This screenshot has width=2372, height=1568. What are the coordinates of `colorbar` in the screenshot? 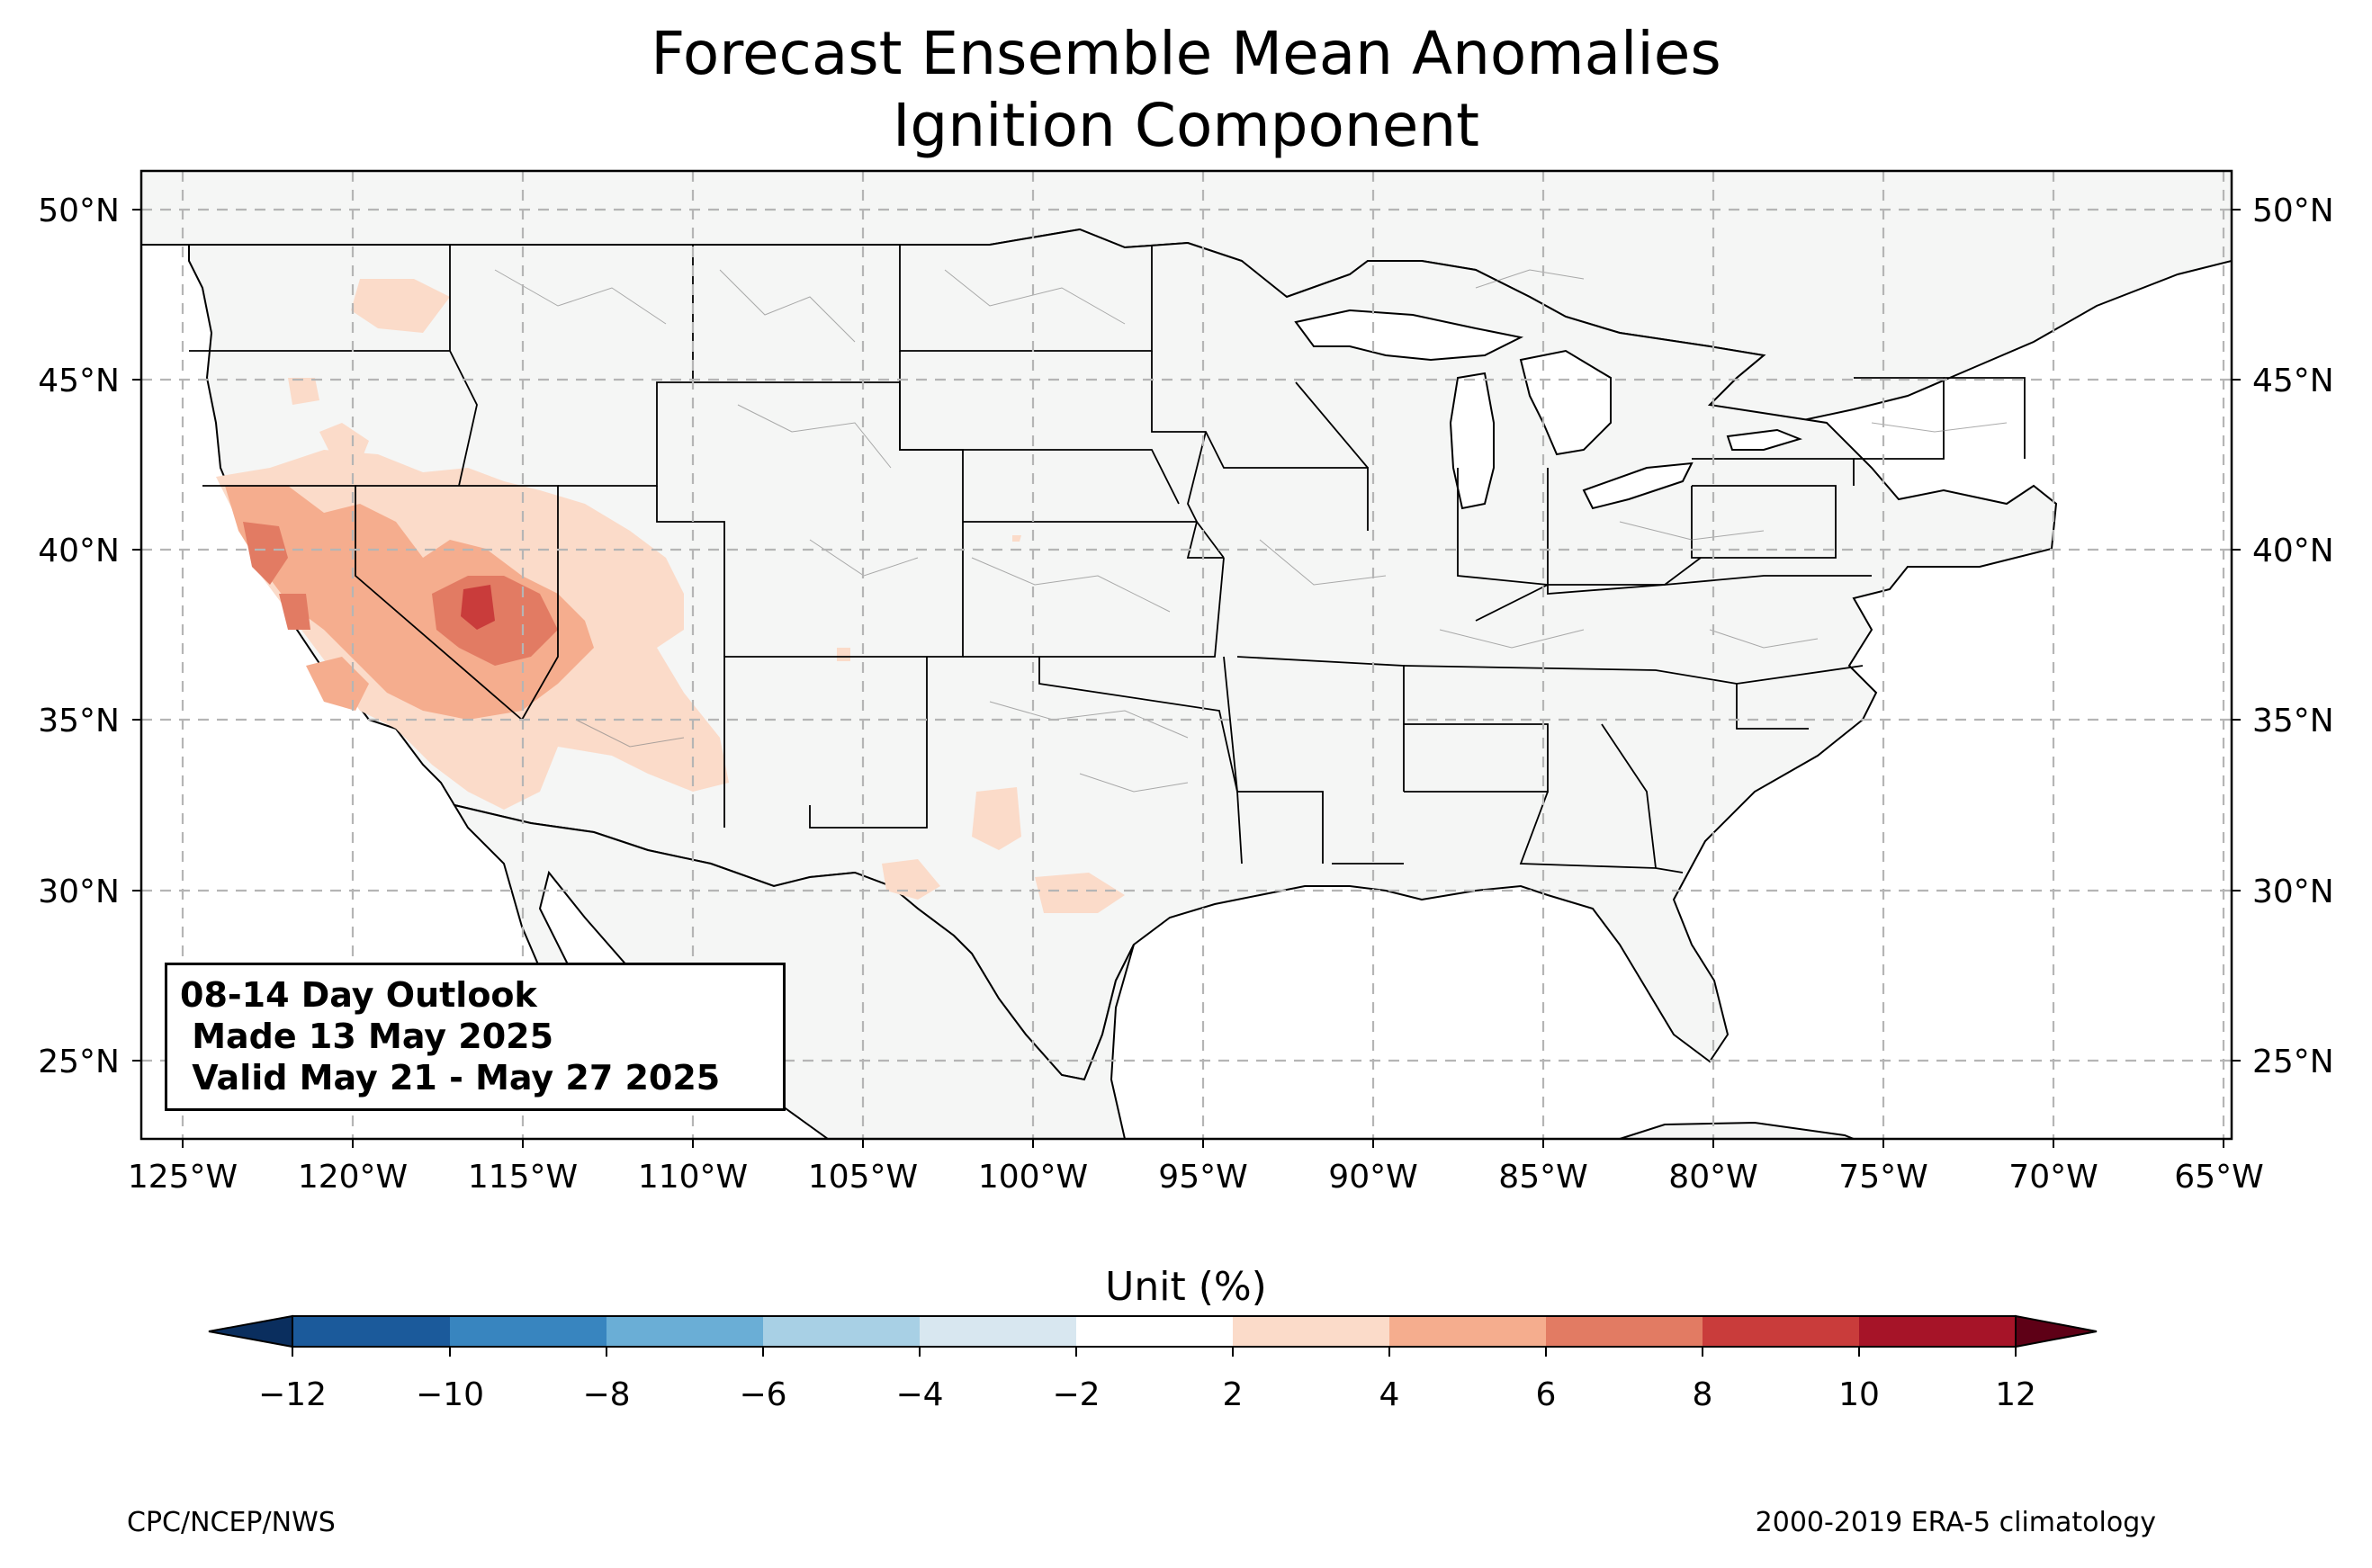 It's located at (1153, 1335).